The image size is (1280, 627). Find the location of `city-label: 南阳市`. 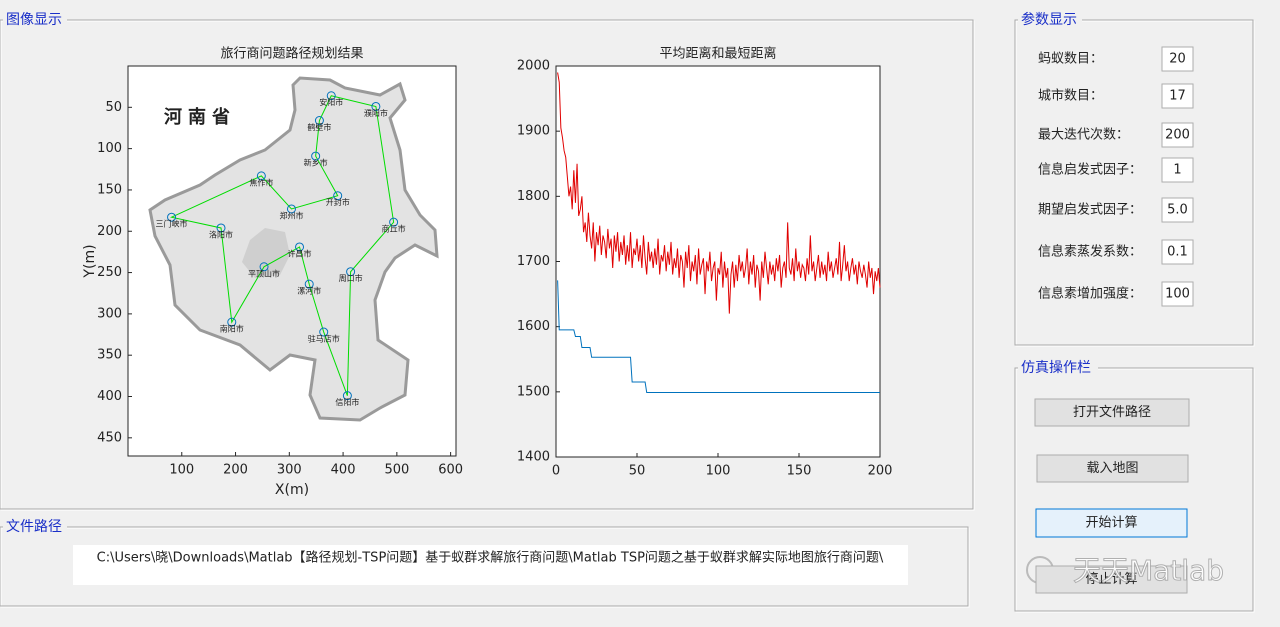

city-label: 南阳市 is located at coordinates (232, 329).